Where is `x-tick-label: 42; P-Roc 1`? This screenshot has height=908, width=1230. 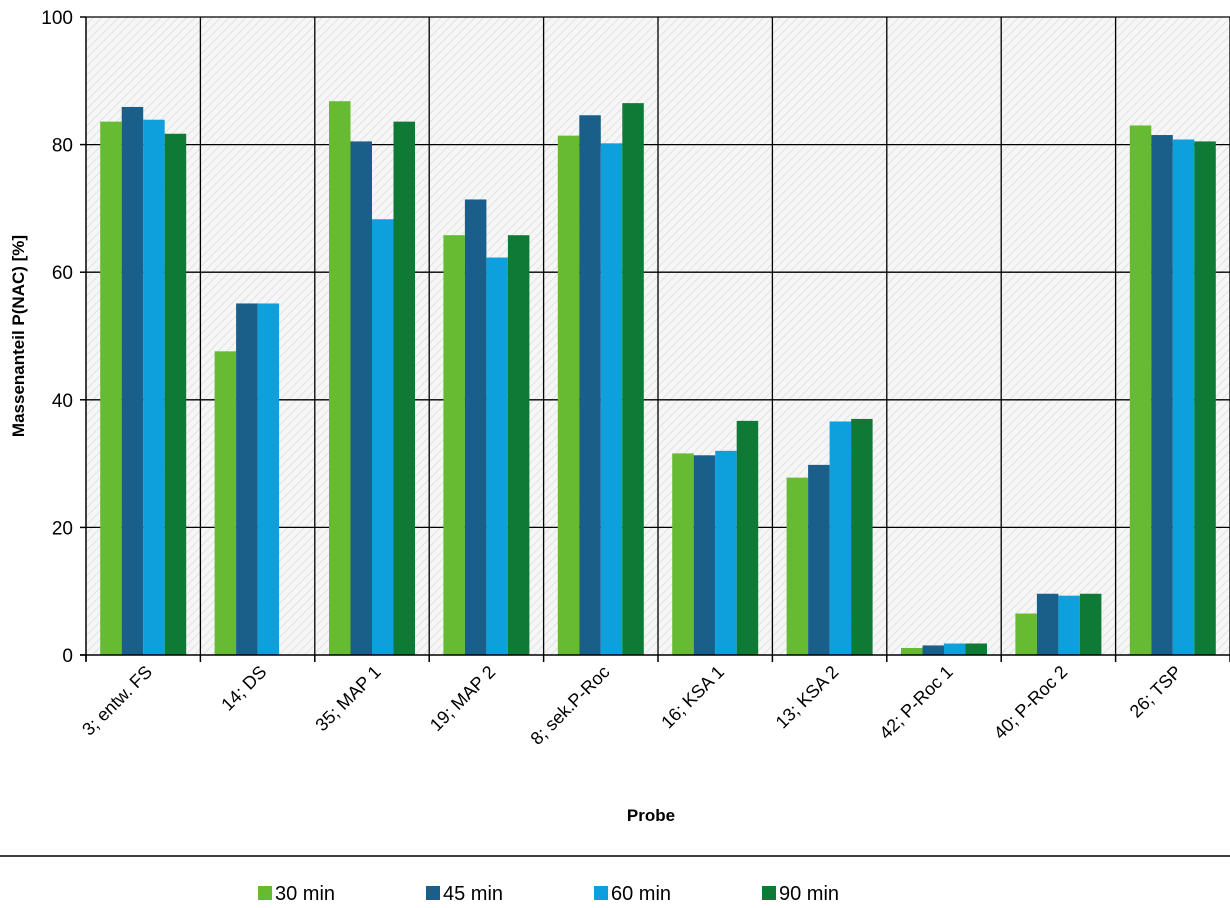
x-tick-label: 42; P-Roc 1 is located at coordinates (915, 702).